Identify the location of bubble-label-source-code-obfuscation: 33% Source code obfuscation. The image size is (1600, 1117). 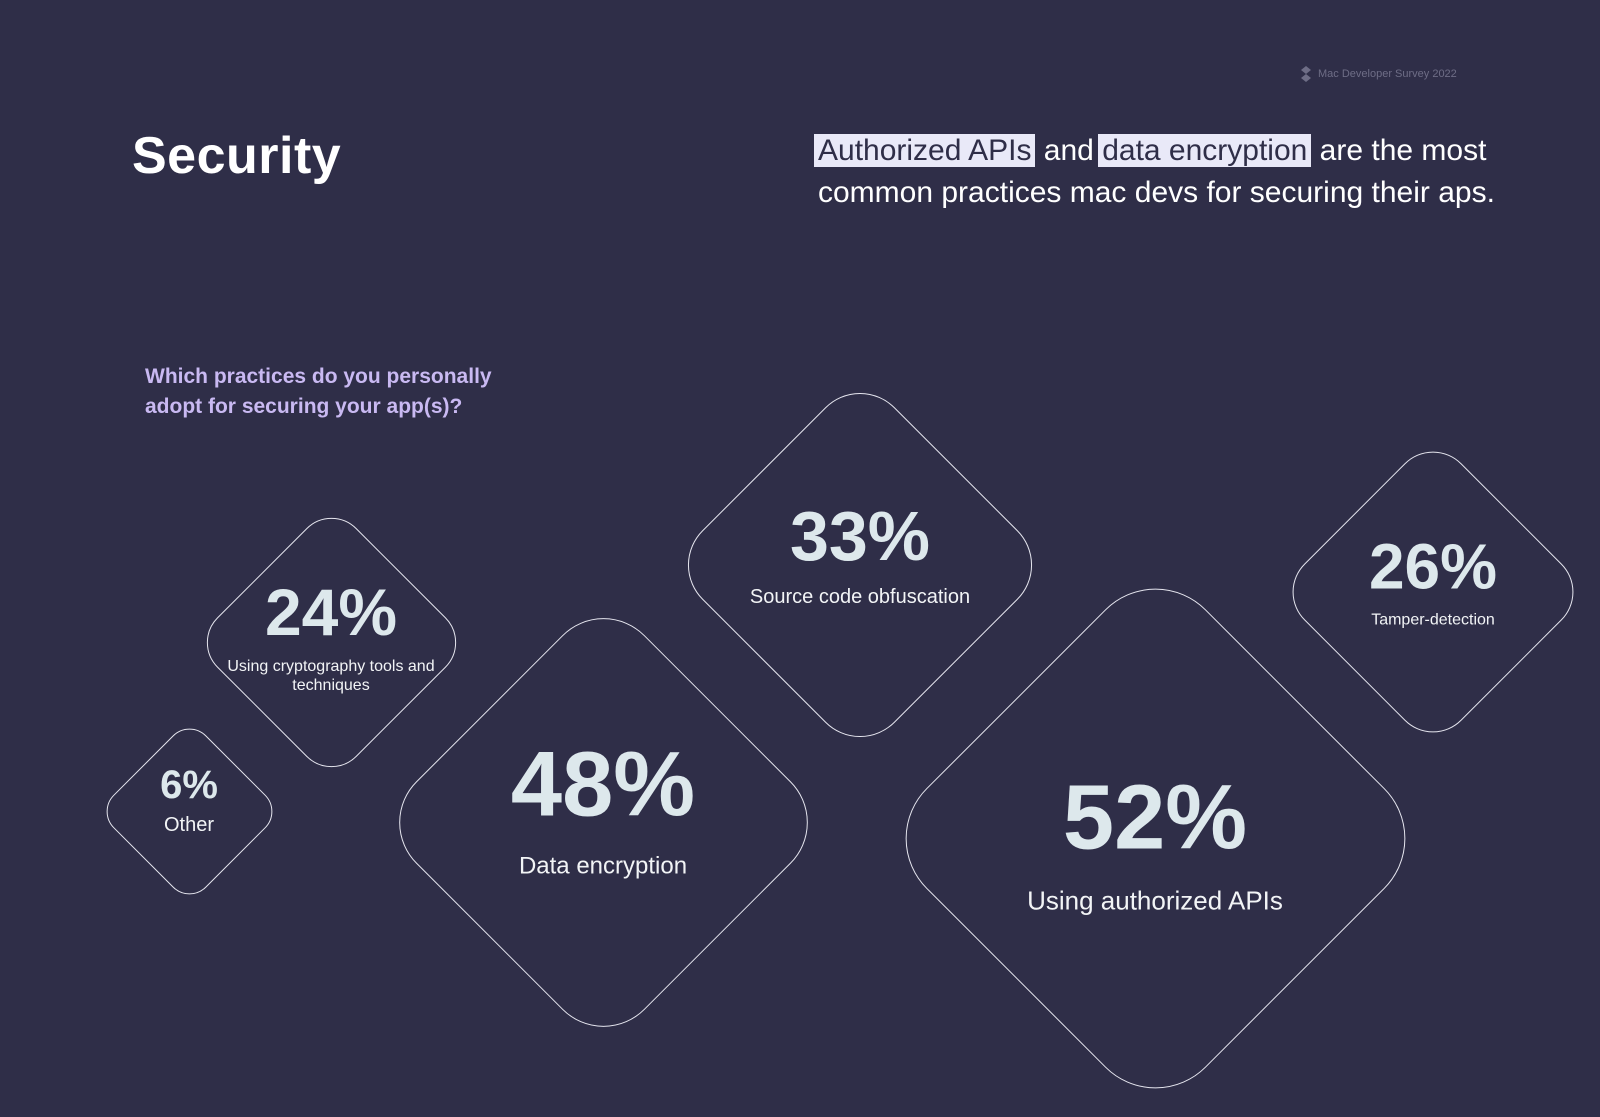
(860, 555).